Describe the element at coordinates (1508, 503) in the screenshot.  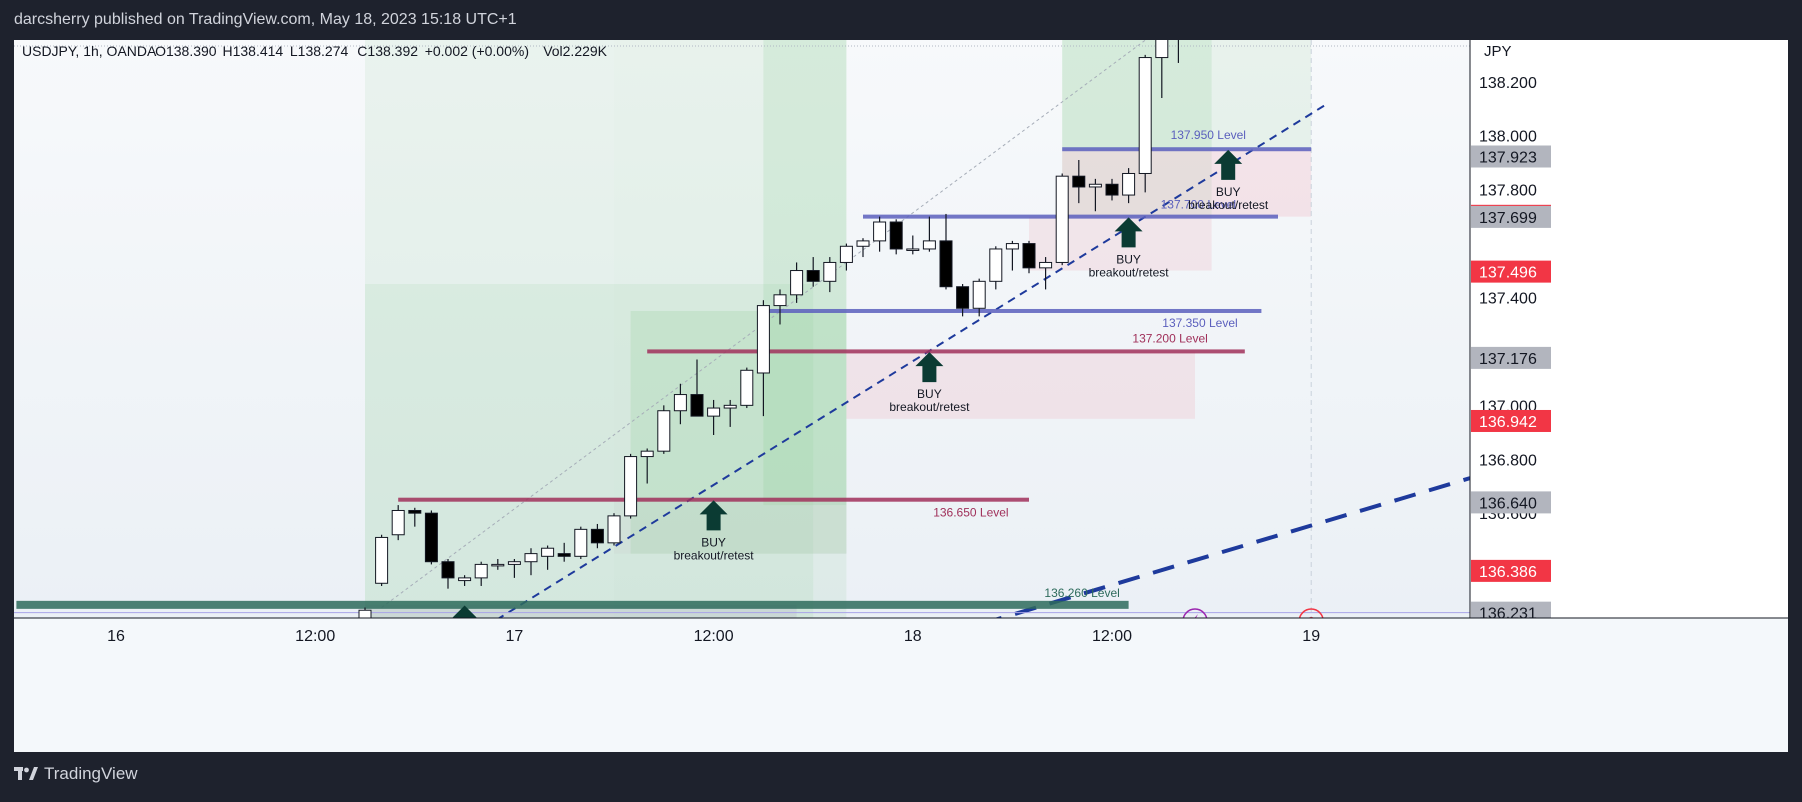
I see `price-badge-label: 136.640` at that location.